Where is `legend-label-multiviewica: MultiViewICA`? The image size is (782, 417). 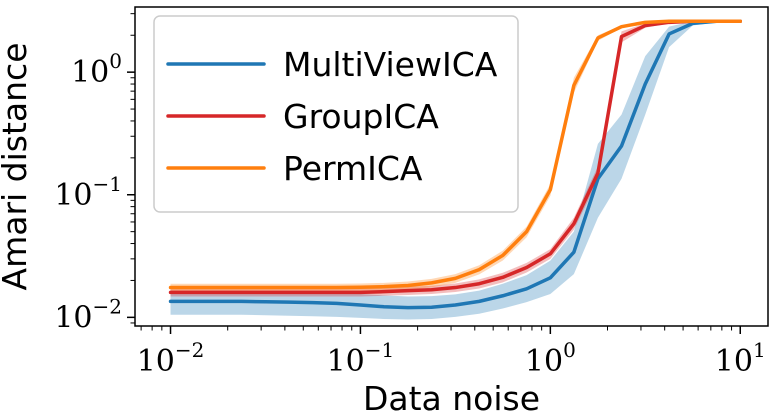 legend-label-multiviewica: MultiViewICA is located at coordinates (390, 64).